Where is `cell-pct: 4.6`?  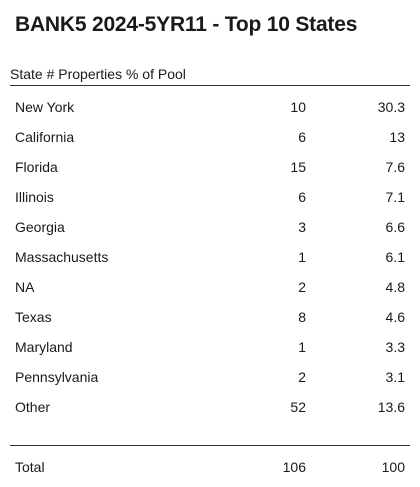 cell-pct: 4.6 is located at coordinates (395, 317).